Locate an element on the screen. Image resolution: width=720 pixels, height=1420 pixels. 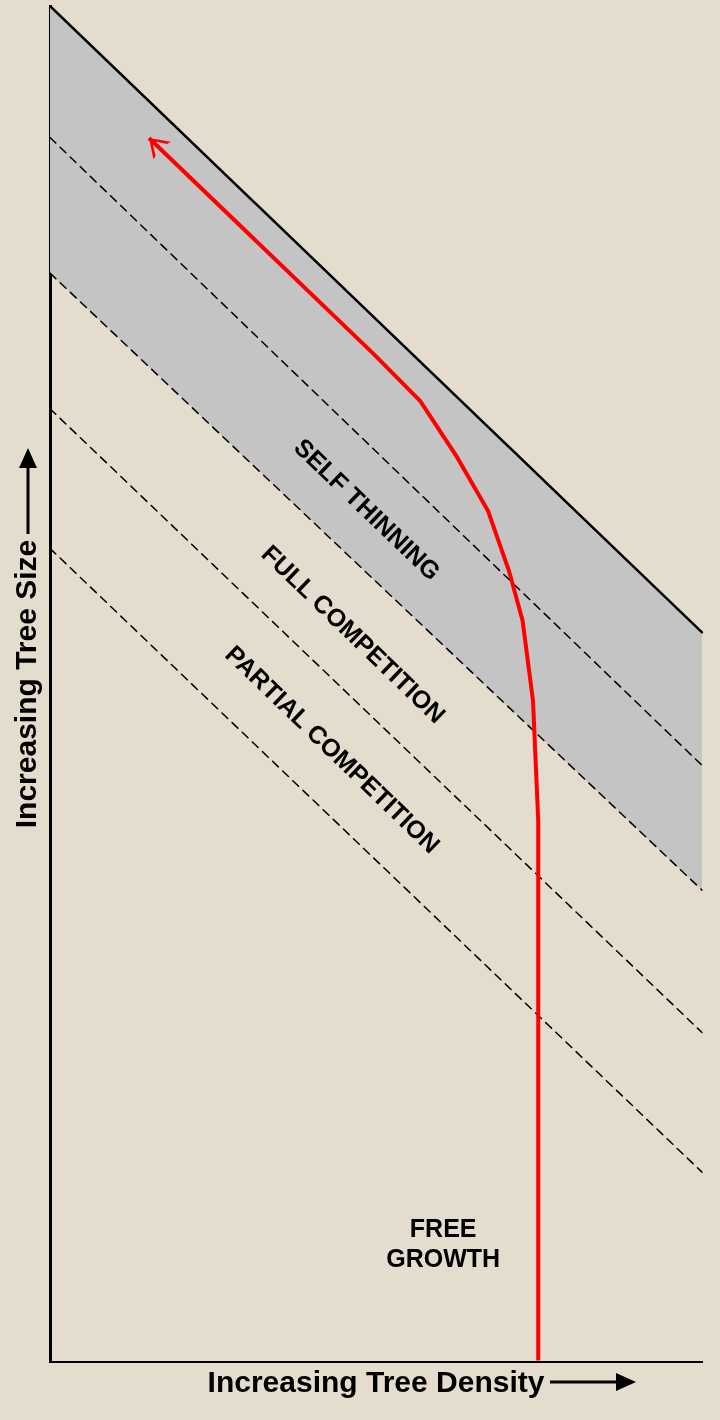
x-axis-title: Increasing Tree Density is located at coordinates (376, 1382).